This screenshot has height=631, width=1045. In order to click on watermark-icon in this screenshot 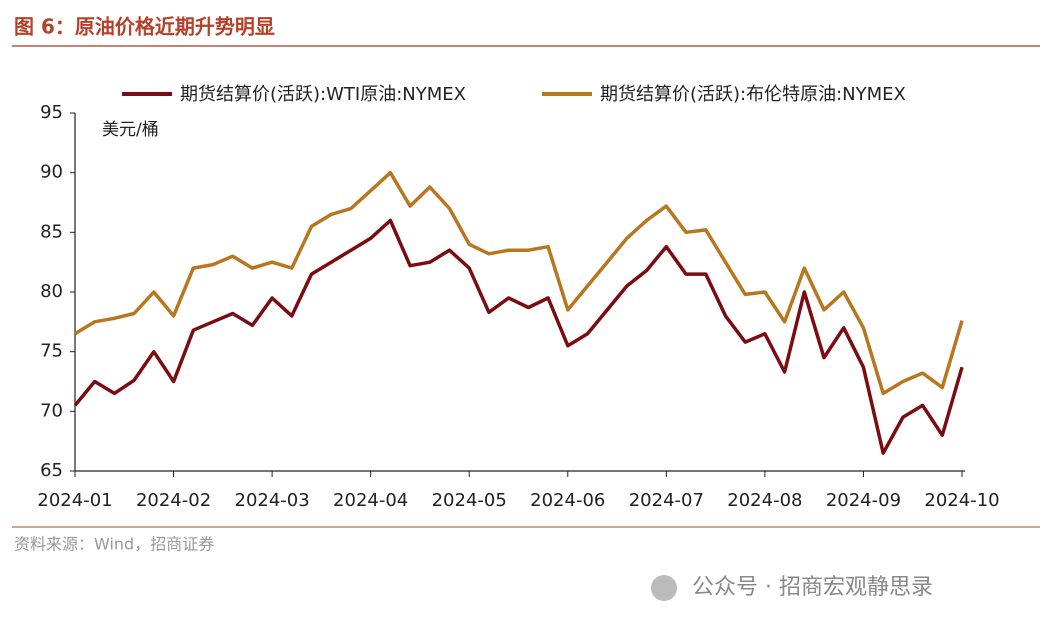, I will do `click(664, 588)`.